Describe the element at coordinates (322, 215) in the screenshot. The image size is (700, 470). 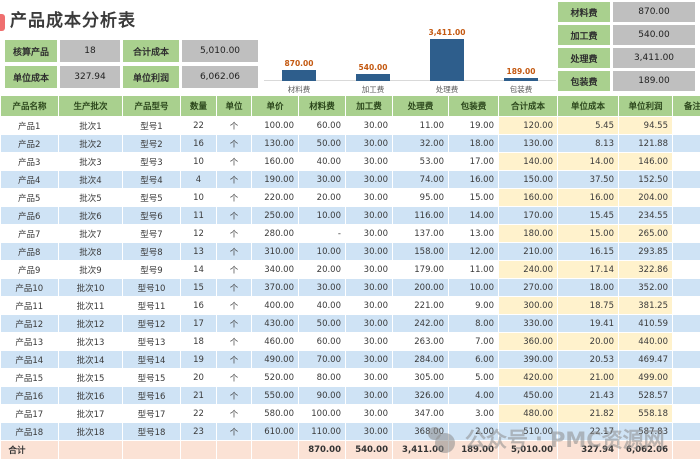
I see `cell: 10.00` at that location.